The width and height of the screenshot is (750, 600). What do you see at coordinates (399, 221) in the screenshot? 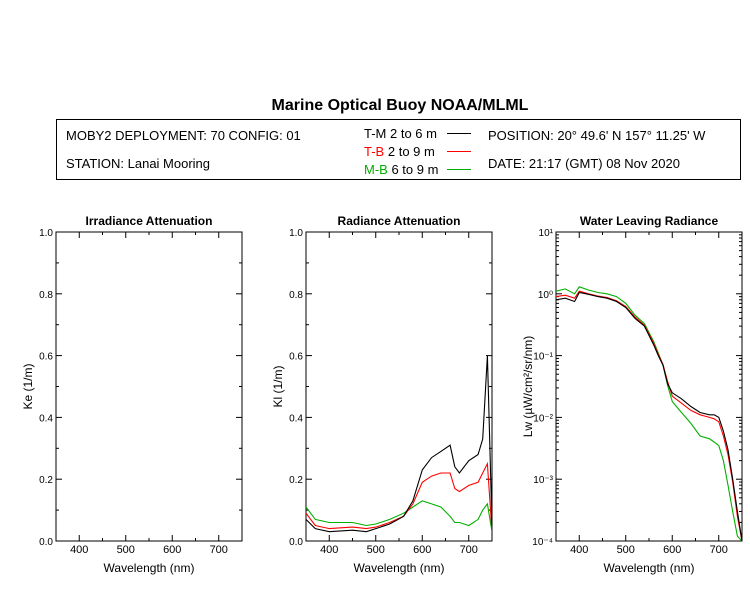
I see `chart-title: Radiance Attenuation` at bounding box center [399, 221].